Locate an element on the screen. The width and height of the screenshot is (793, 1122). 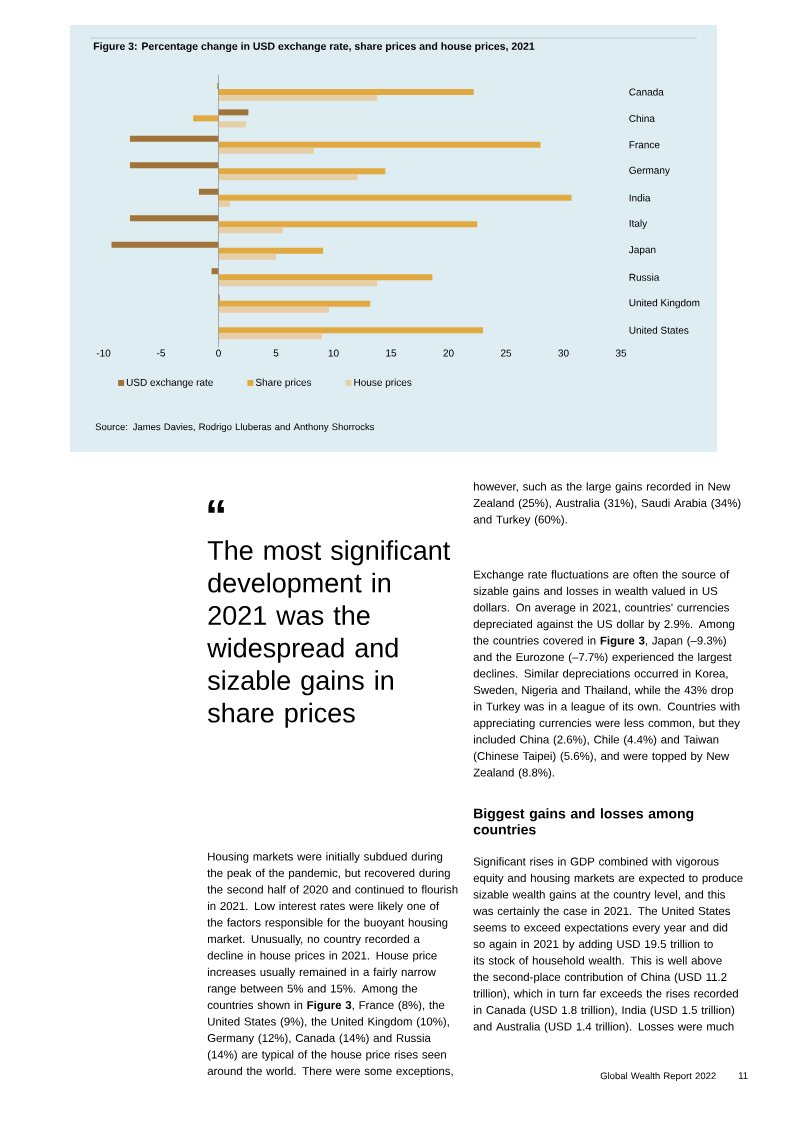
source-note: Source: James Davies, Rodrigo Lluberas and Anthony Shorrocks is located at coordinates (235, 428).